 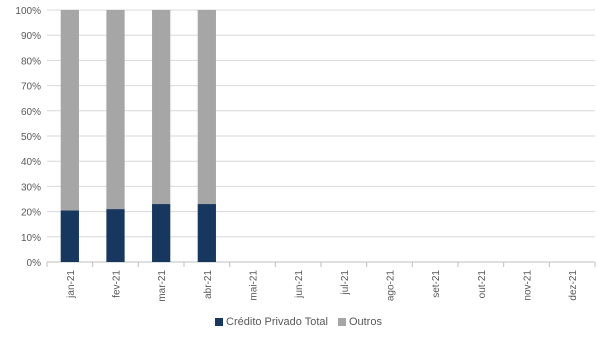 What do you see at coordinates (31, 187) in the screenshot?
I see `y-tick-label: 30%` at bounding box center [31, 187].